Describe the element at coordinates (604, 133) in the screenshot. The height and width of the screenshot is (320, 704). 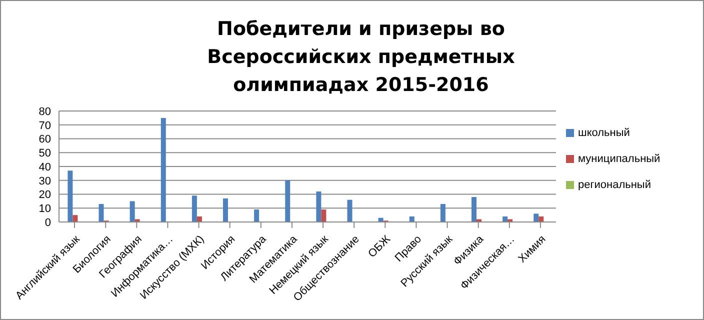
I see `legend-label: школьный` at that location.